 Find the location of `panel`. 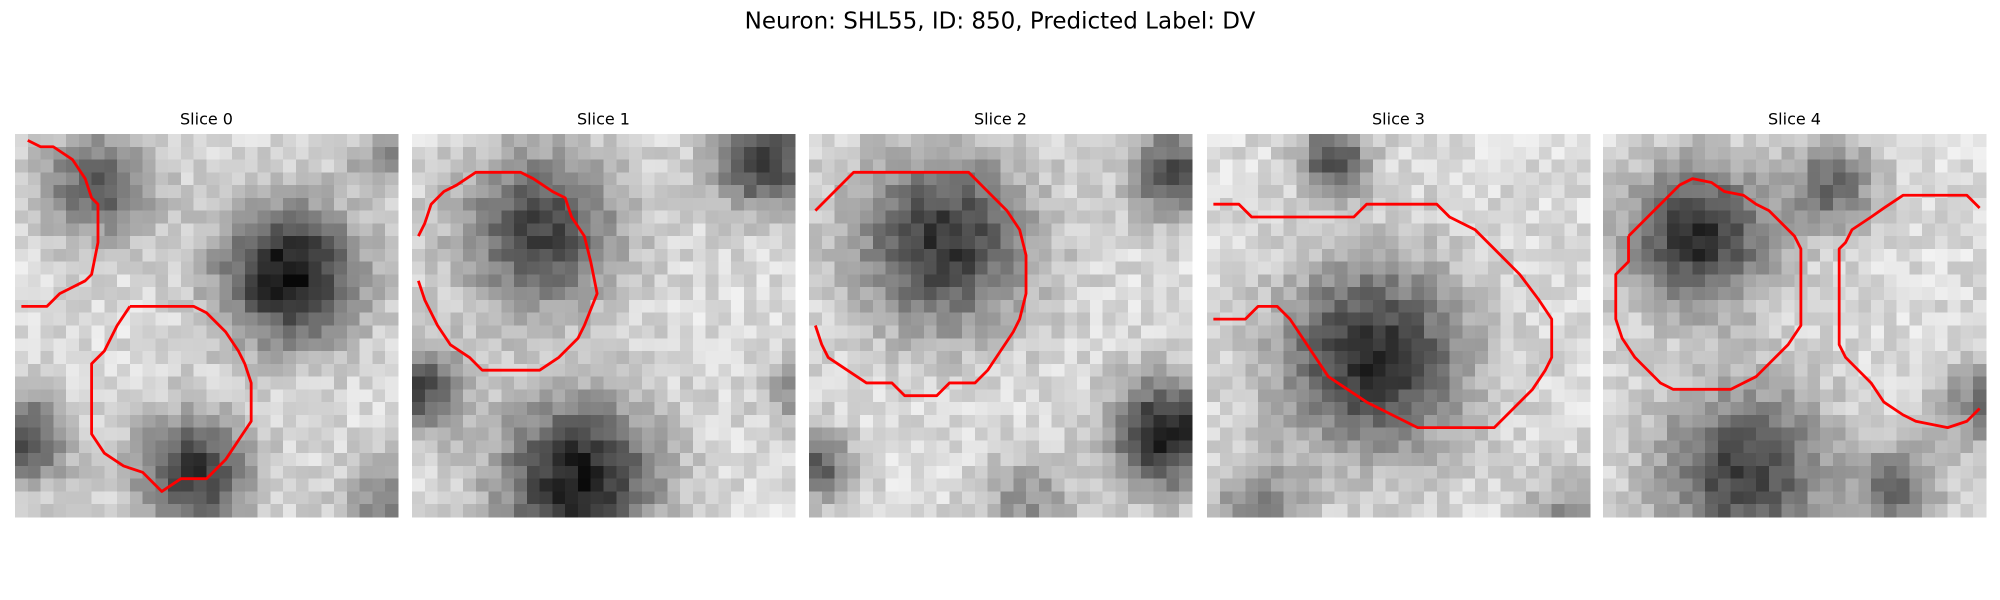

panel is located at coordinates (1001, 326).